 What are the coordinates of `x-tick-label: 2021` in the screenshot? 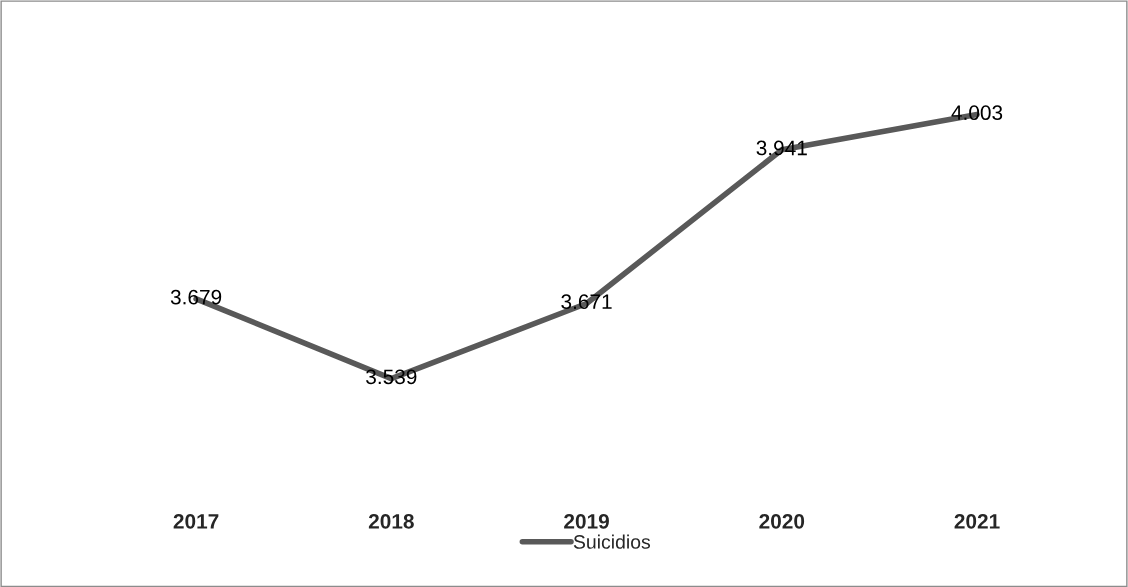 It's located at (977, 521).